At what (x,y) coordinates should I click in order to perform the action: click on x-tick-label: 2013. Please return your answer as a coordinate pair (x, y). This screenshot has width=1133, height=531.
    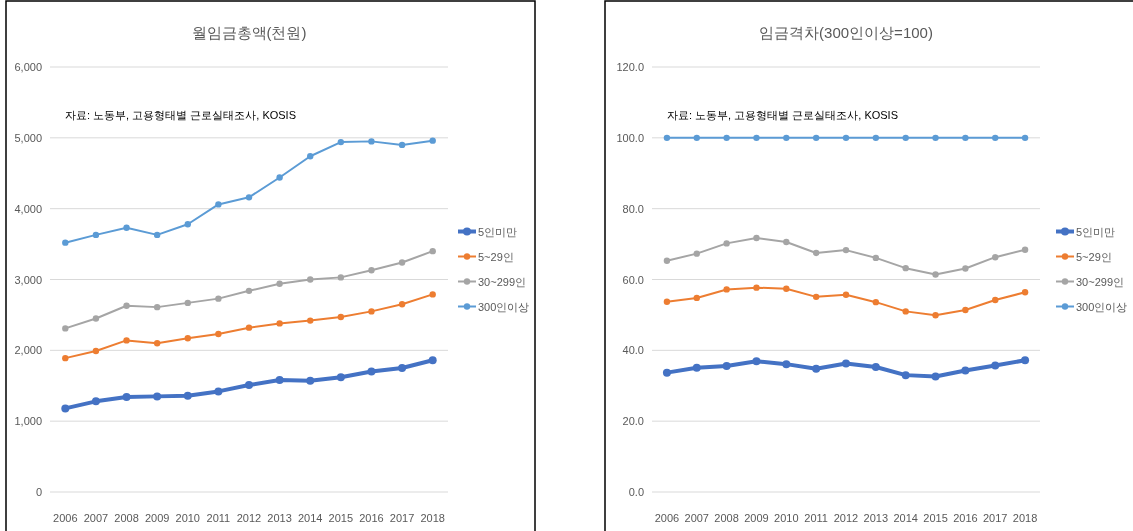
    Looking at the image, I should click on (279, 518).